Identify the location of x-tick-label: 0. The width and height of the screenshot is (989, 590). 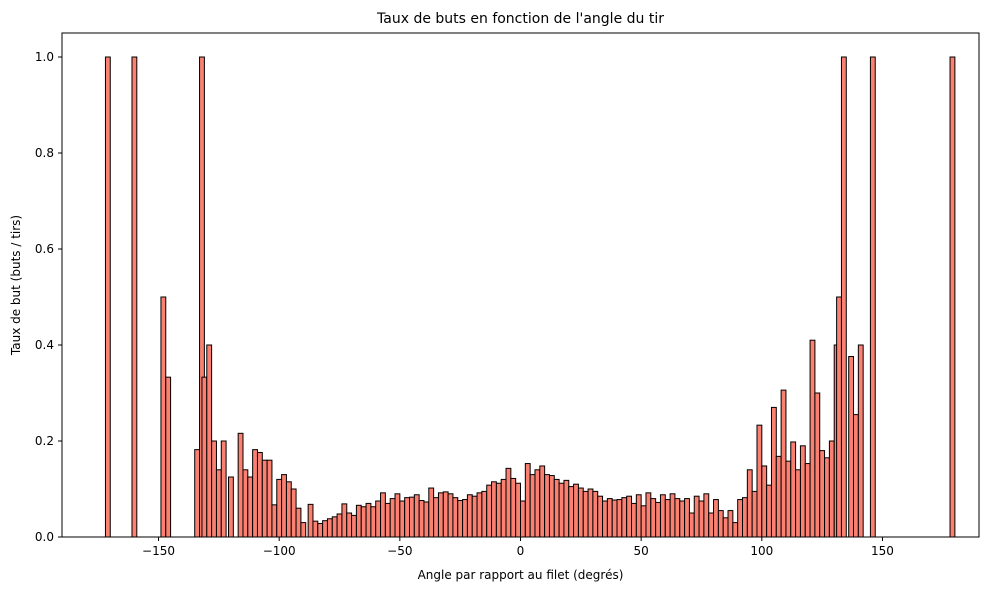
(521, 551).